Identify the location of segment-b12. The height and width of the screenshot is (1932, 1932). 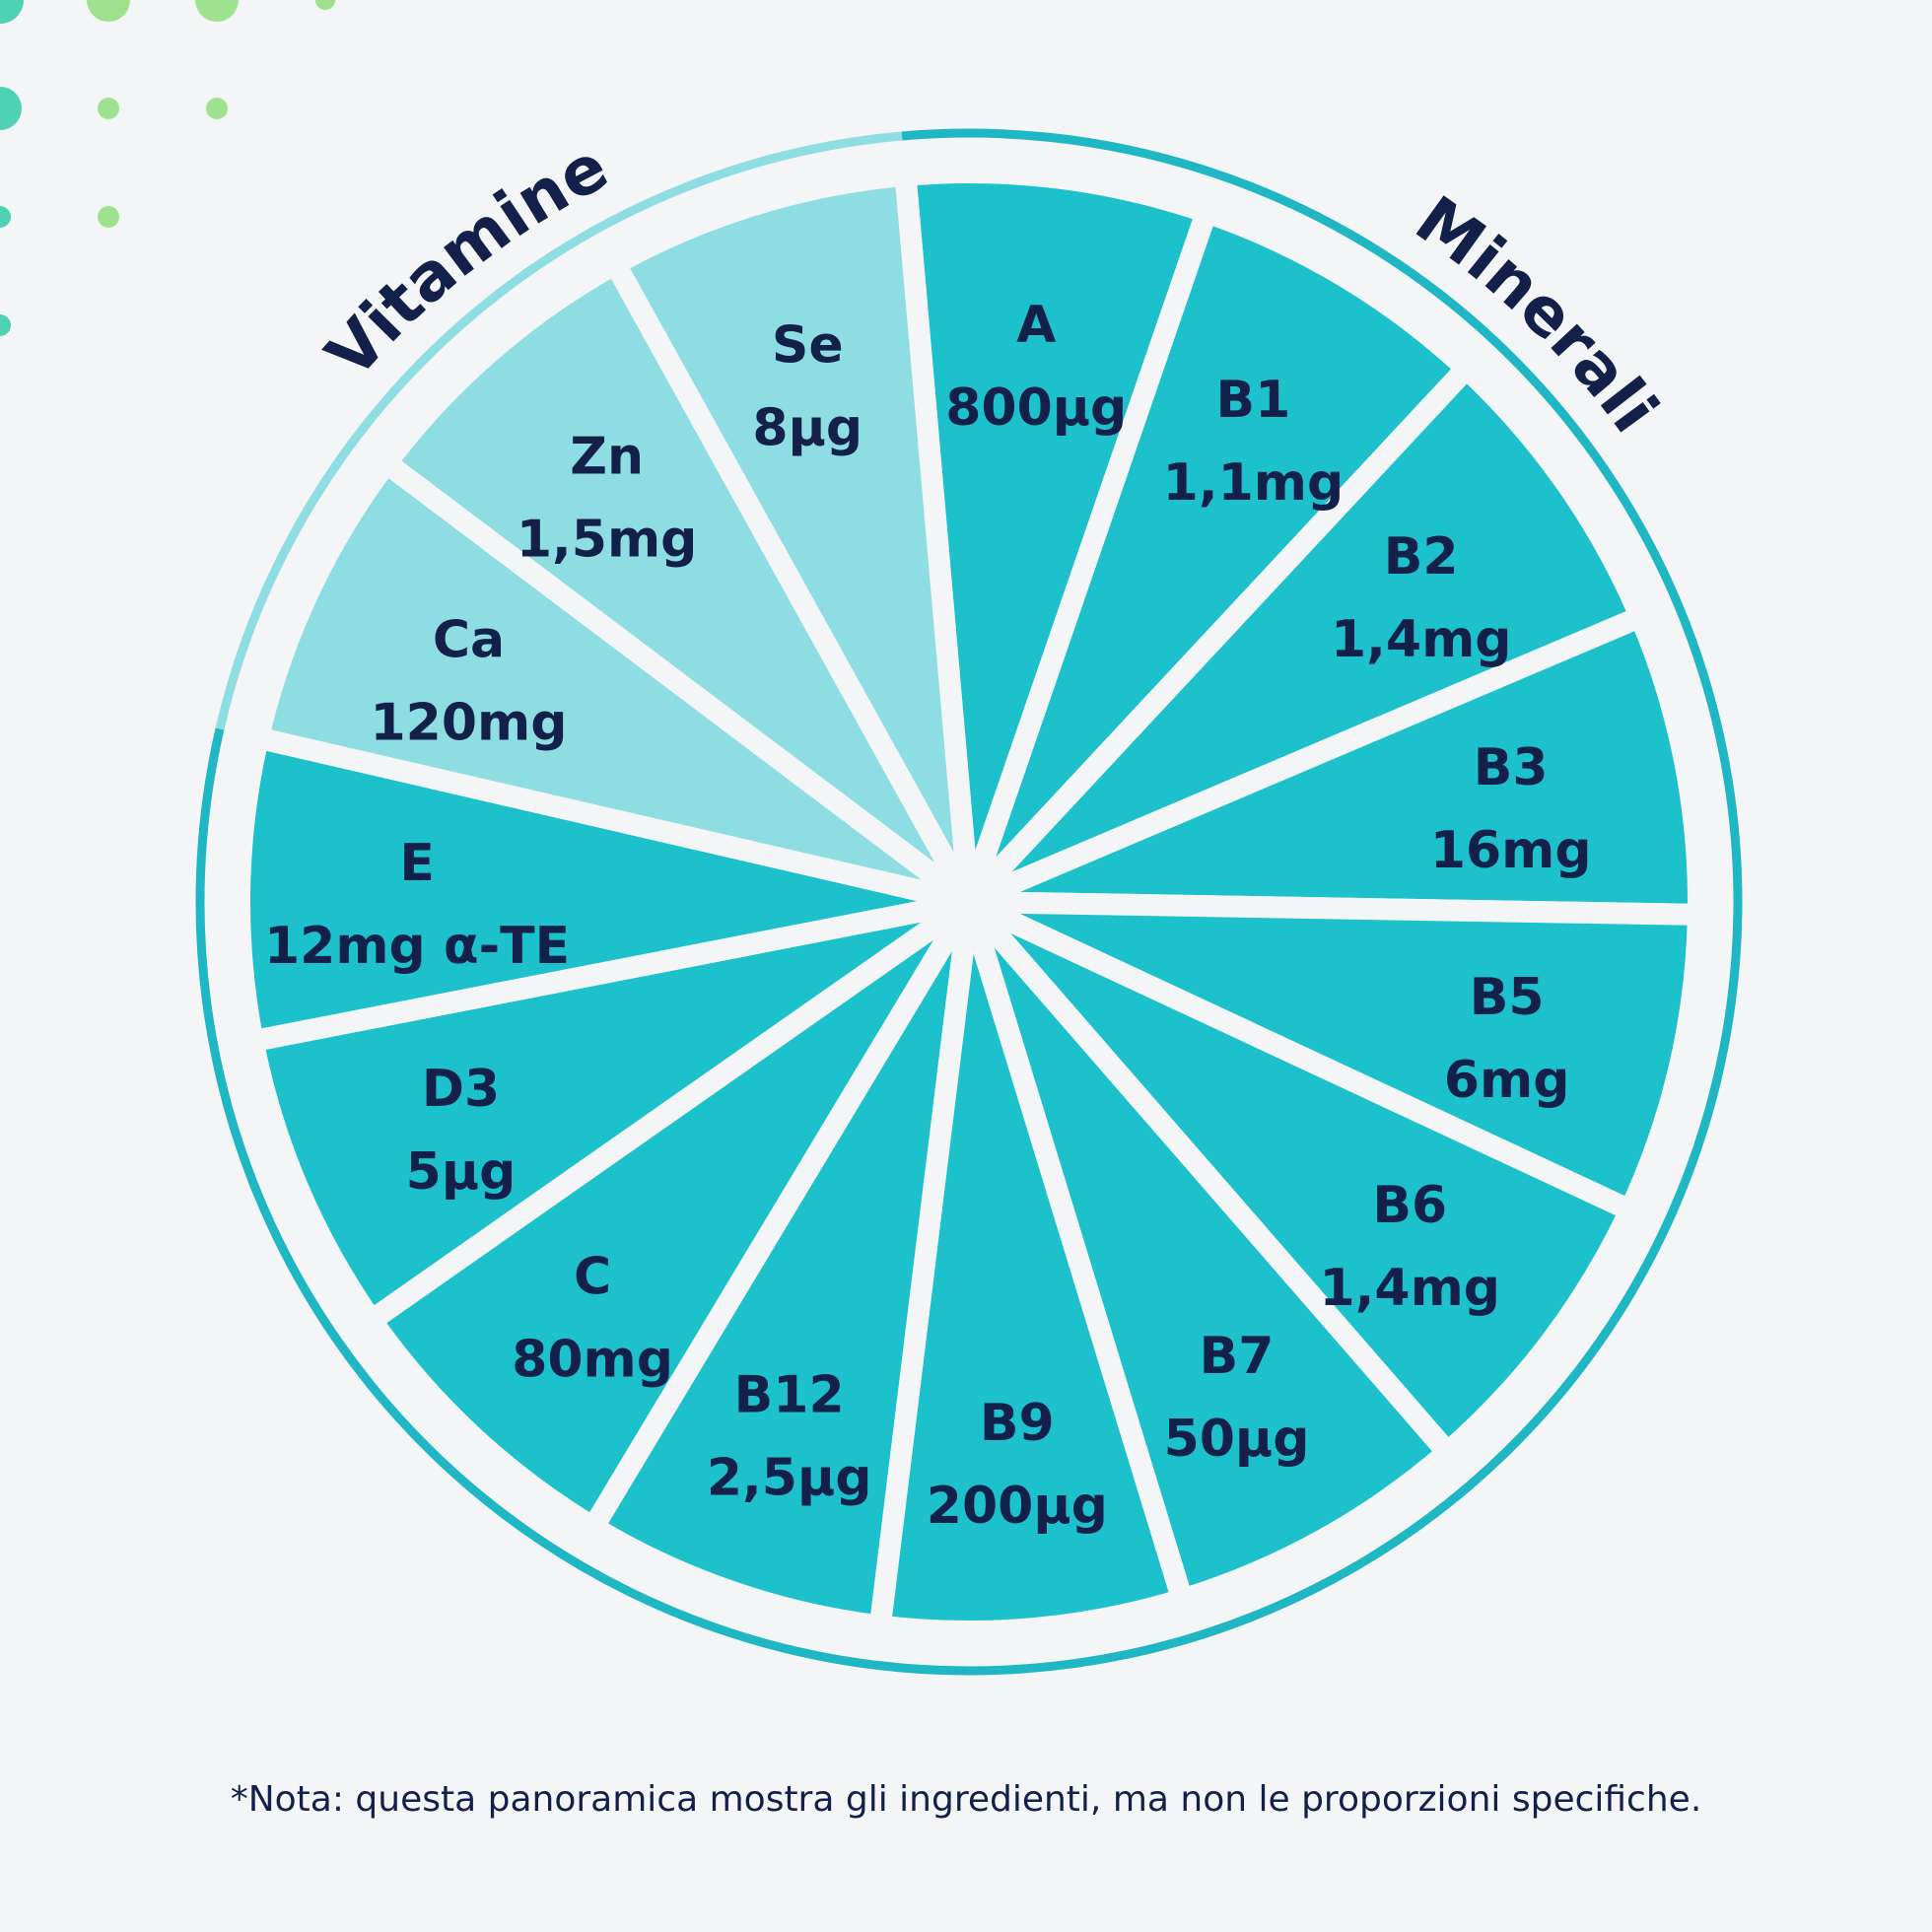
(779, 1267).